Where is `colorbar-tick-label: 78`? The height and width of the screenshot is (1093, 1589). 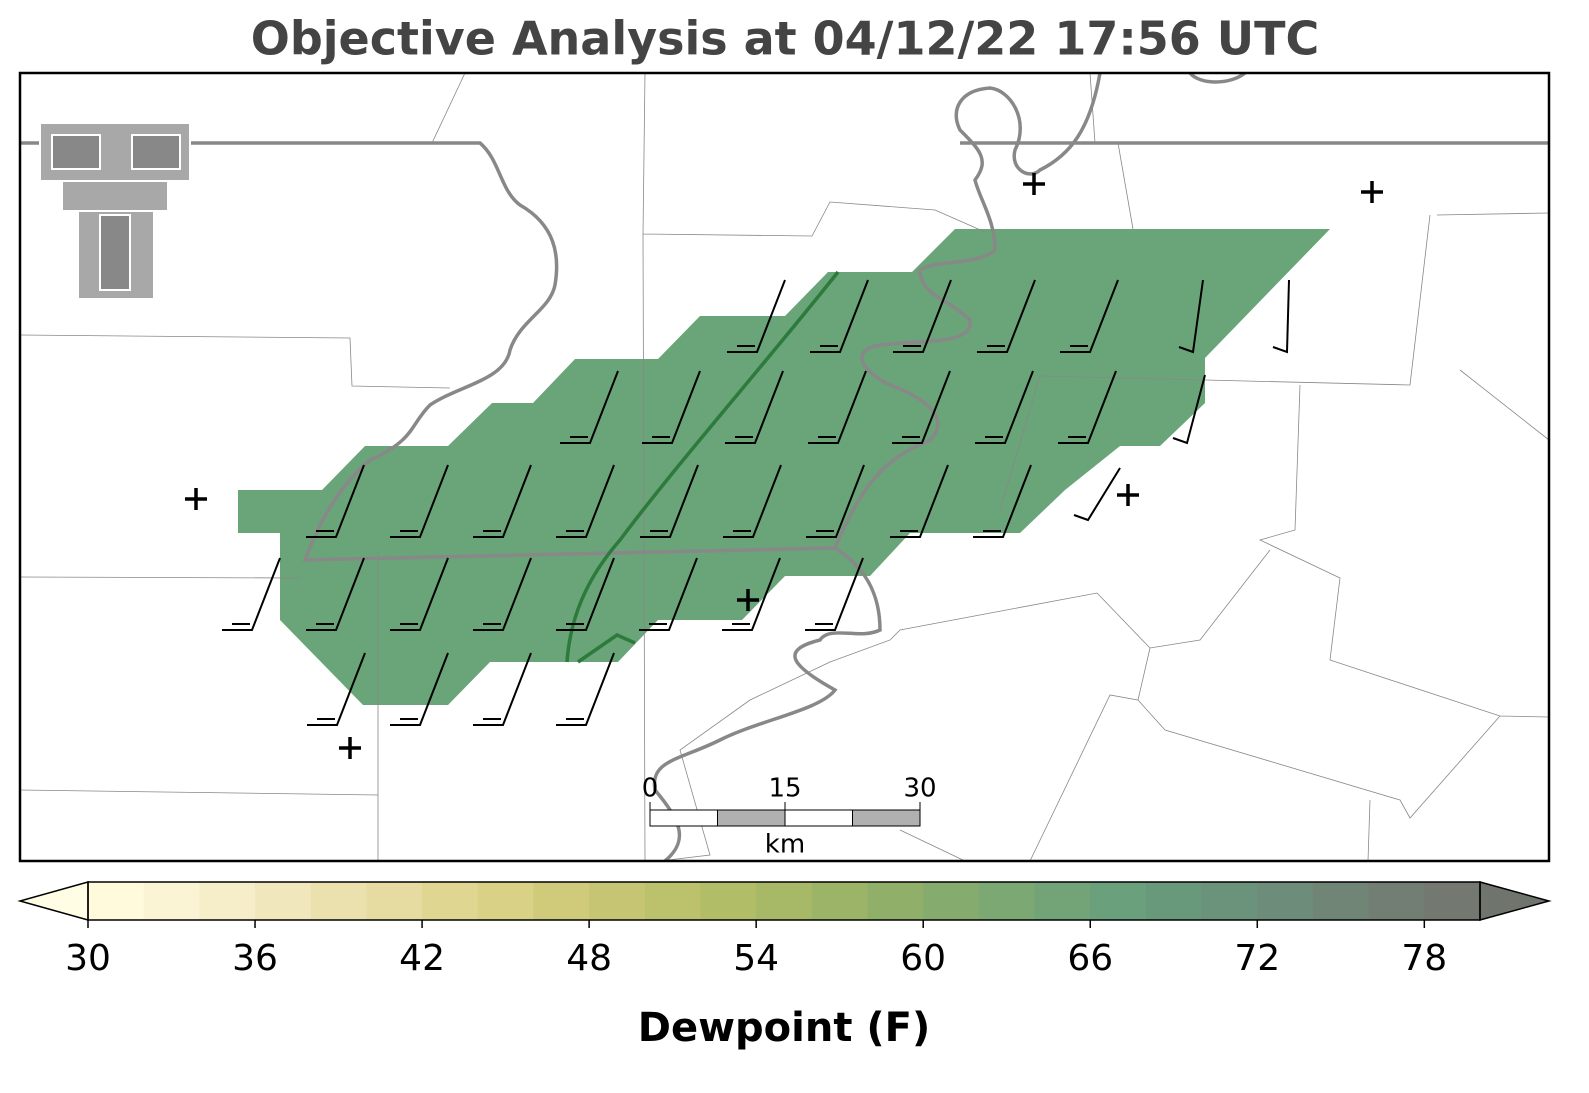
colorbar-tick-label: 78 is located at coordinates (1424, 958).